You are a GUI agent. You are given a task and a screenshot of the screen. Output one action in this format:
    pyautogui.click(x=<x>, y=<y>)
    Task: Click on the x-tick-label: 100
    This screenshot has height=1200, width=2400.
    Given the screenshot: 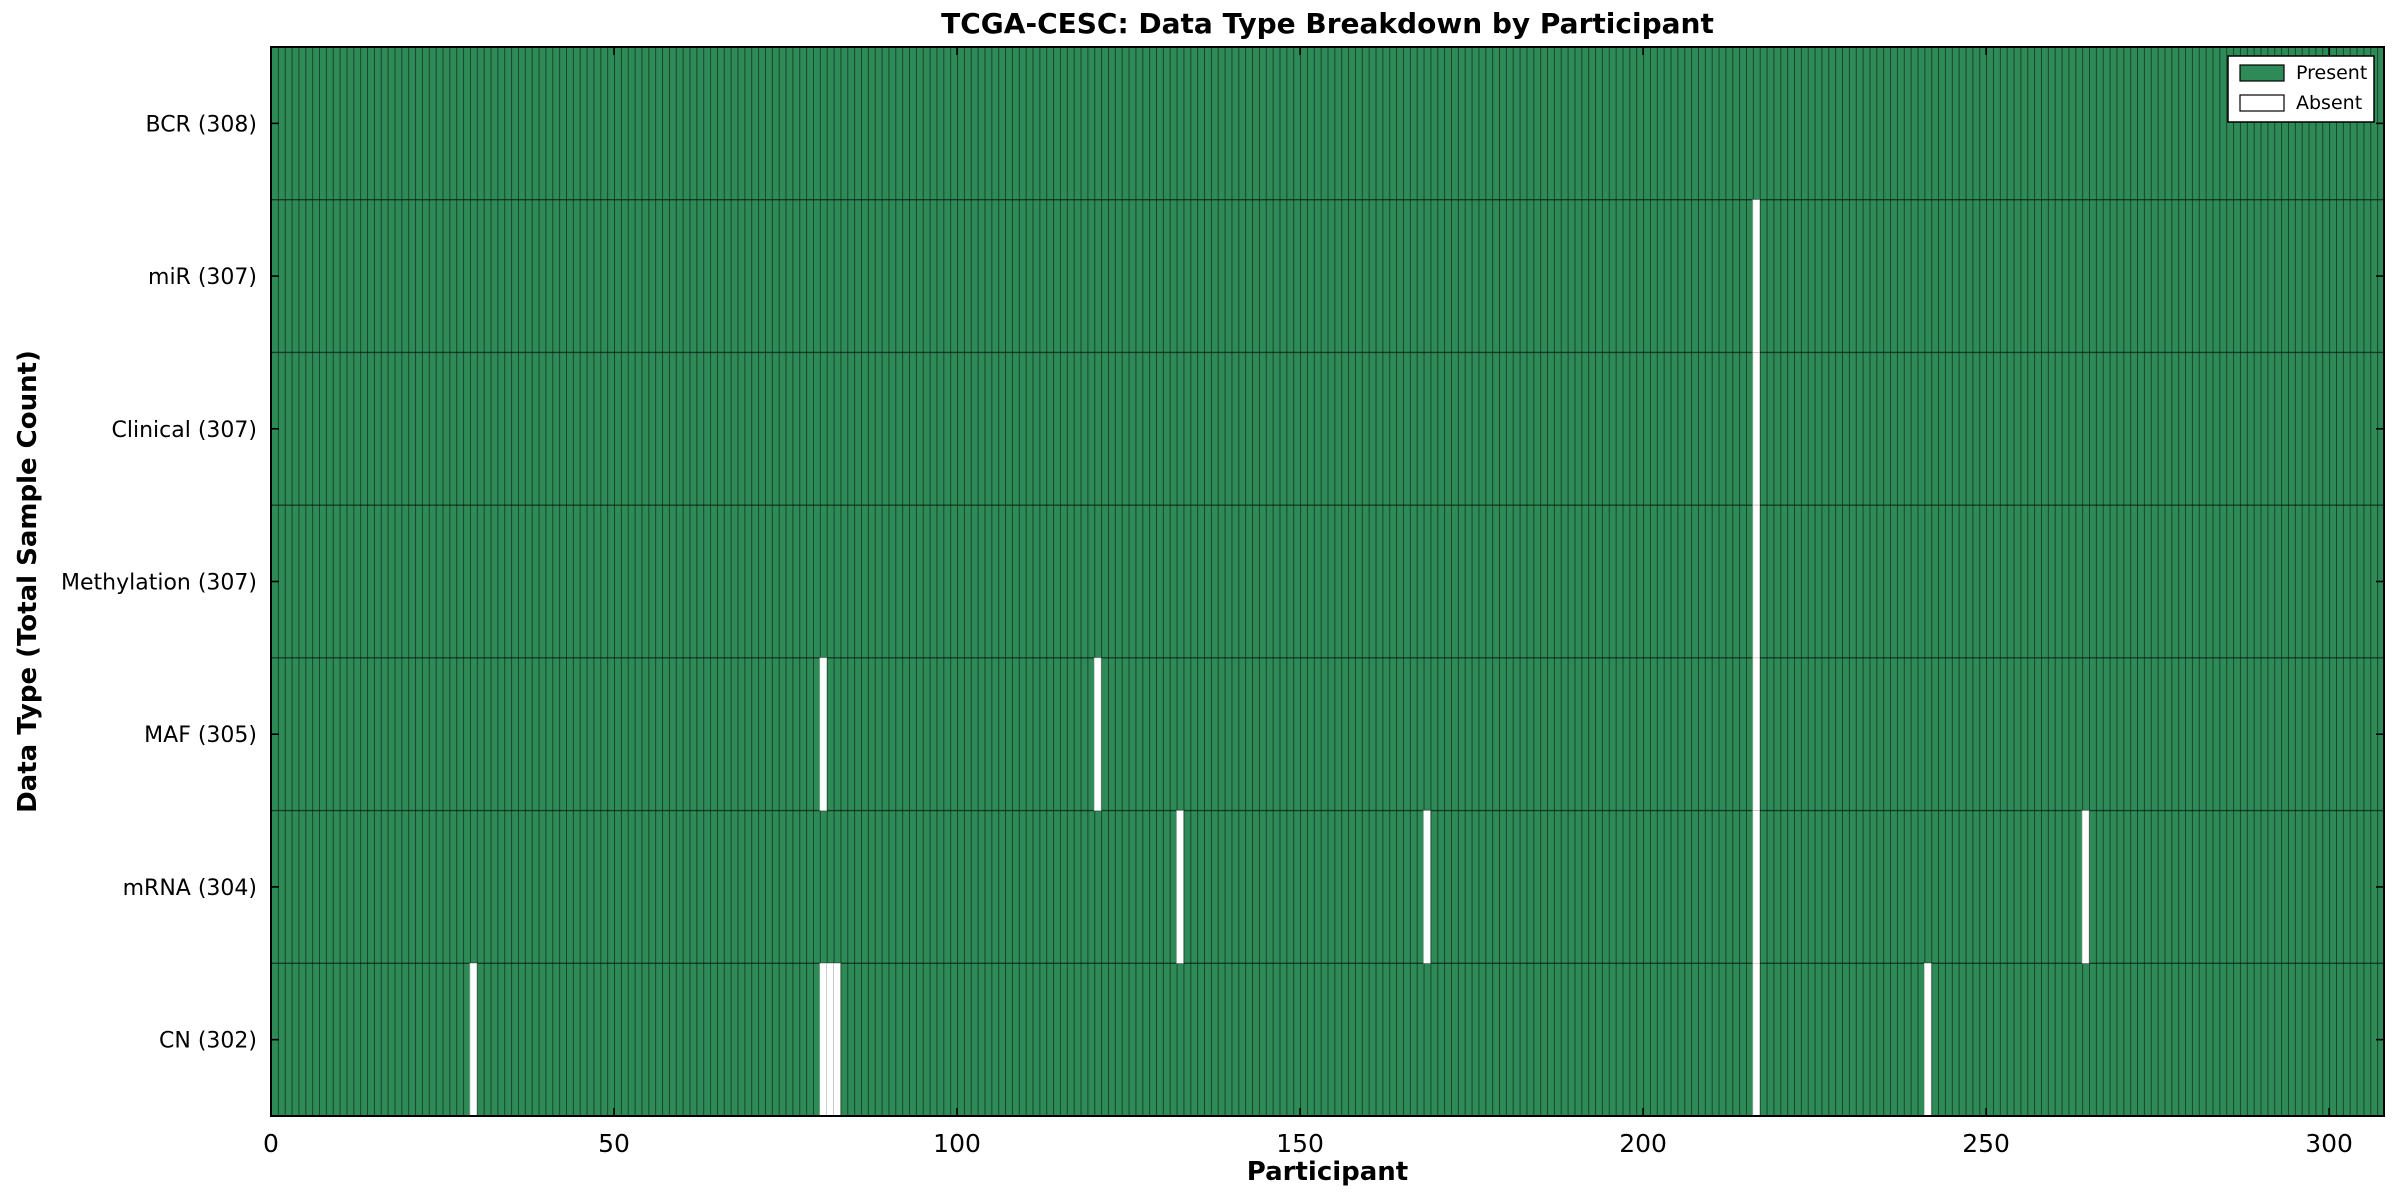 What is the action you would take?
    pyautogui.click(x=957, y=1143)
    